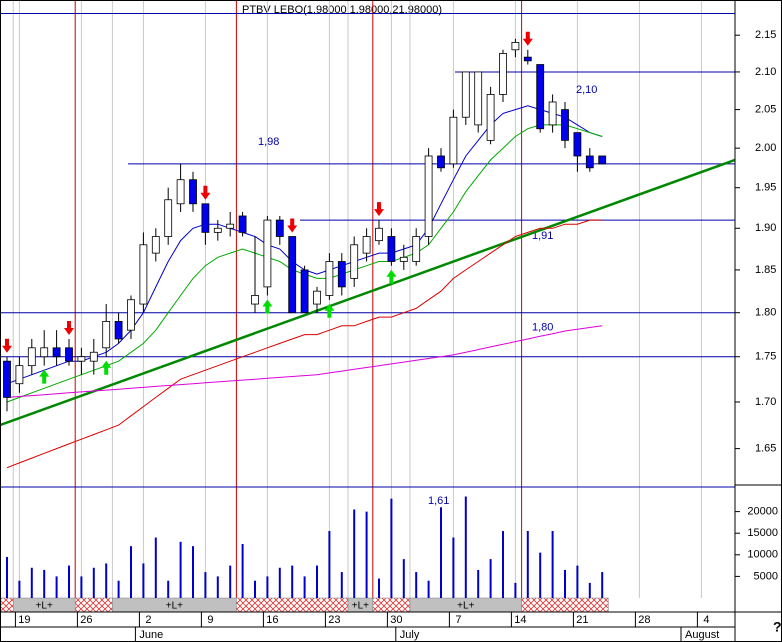 The image size is (782, 642). I want to click on x-tick-label: 16, so click(272, 620).